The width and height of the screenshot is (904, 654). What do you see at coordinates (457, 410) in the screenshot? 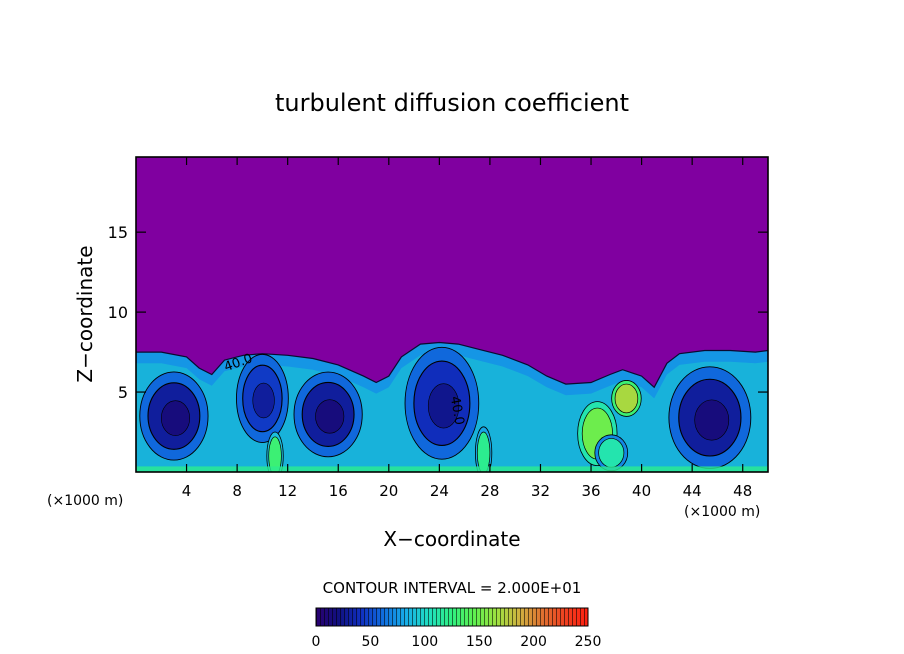
I see `contour-label-1: 40.0` at bounding box center [457, 410].